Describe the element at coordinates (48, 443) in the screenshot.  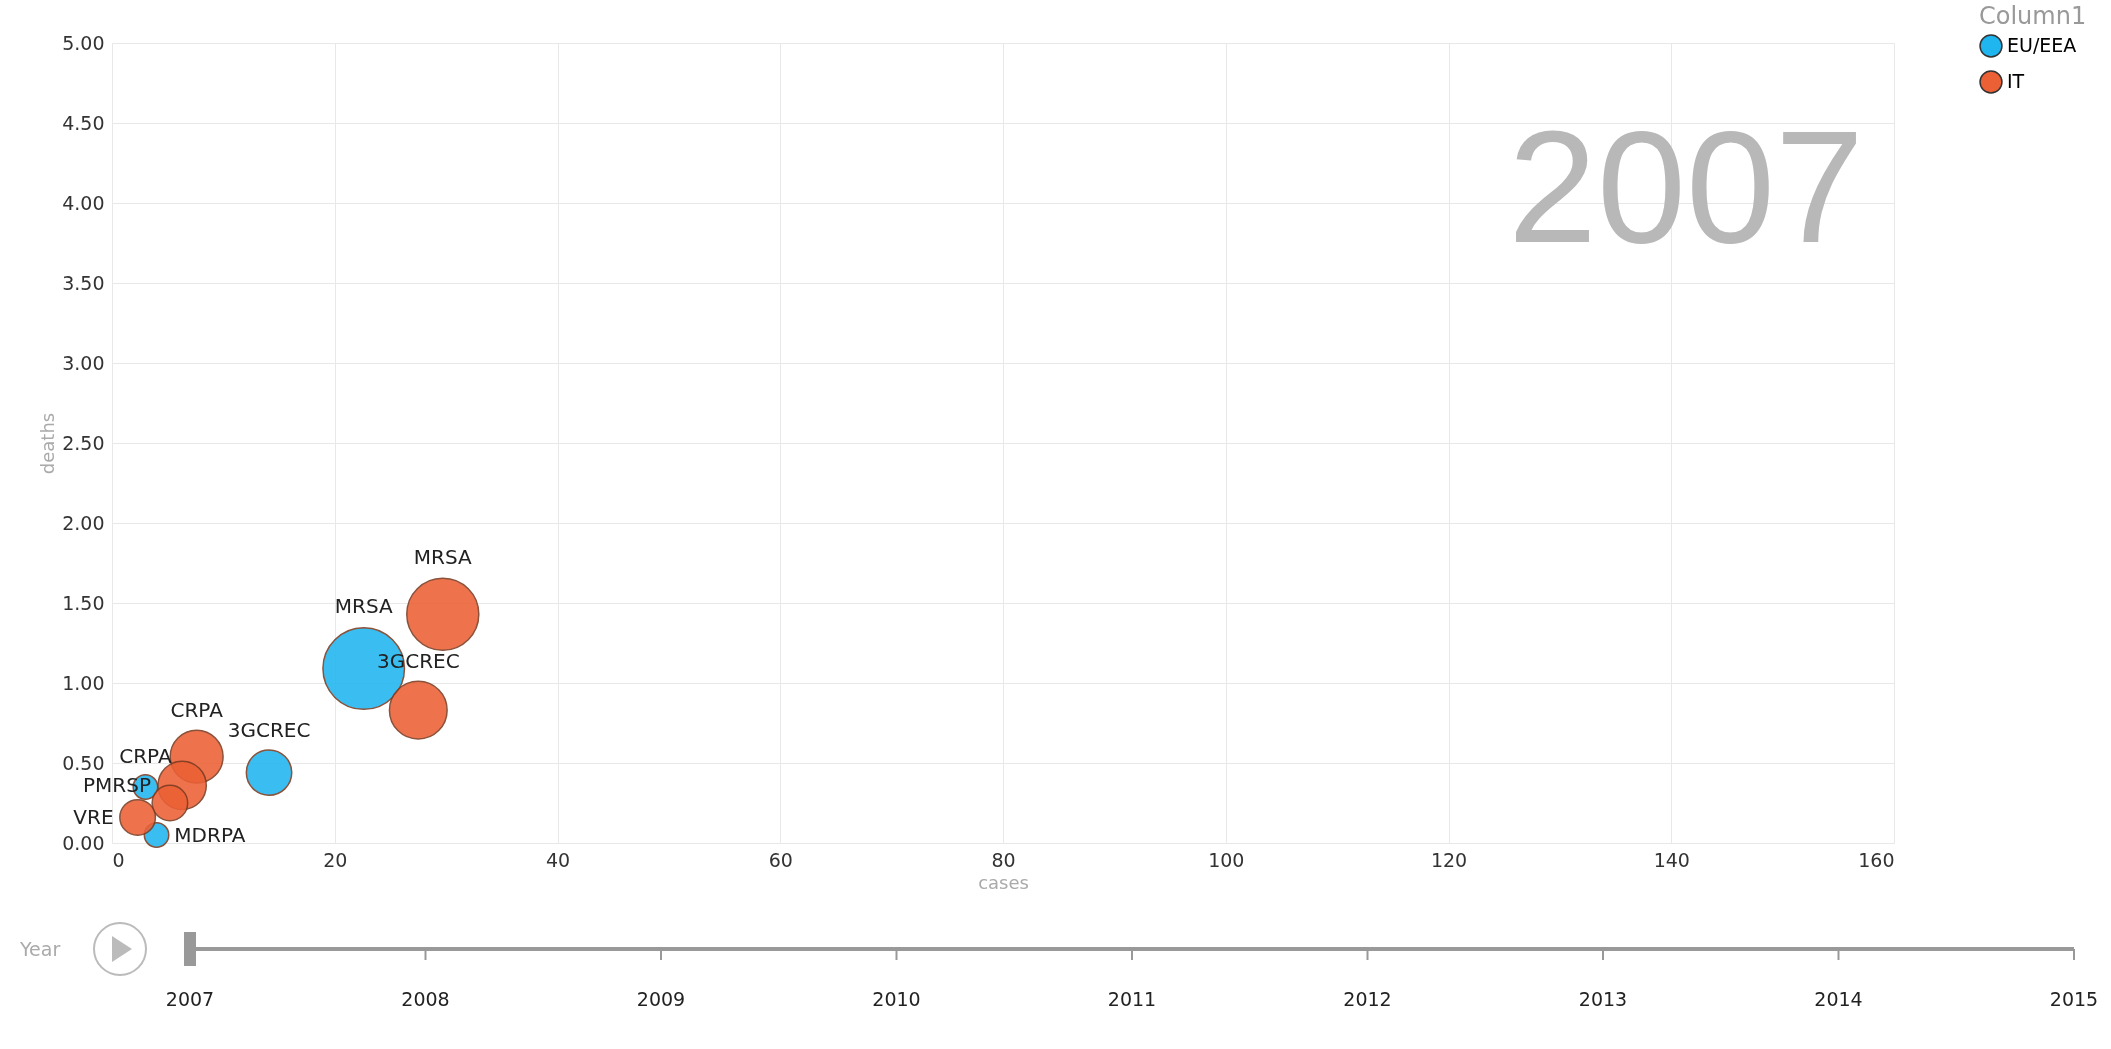
I see `y-axis-title: deaths` at that location.